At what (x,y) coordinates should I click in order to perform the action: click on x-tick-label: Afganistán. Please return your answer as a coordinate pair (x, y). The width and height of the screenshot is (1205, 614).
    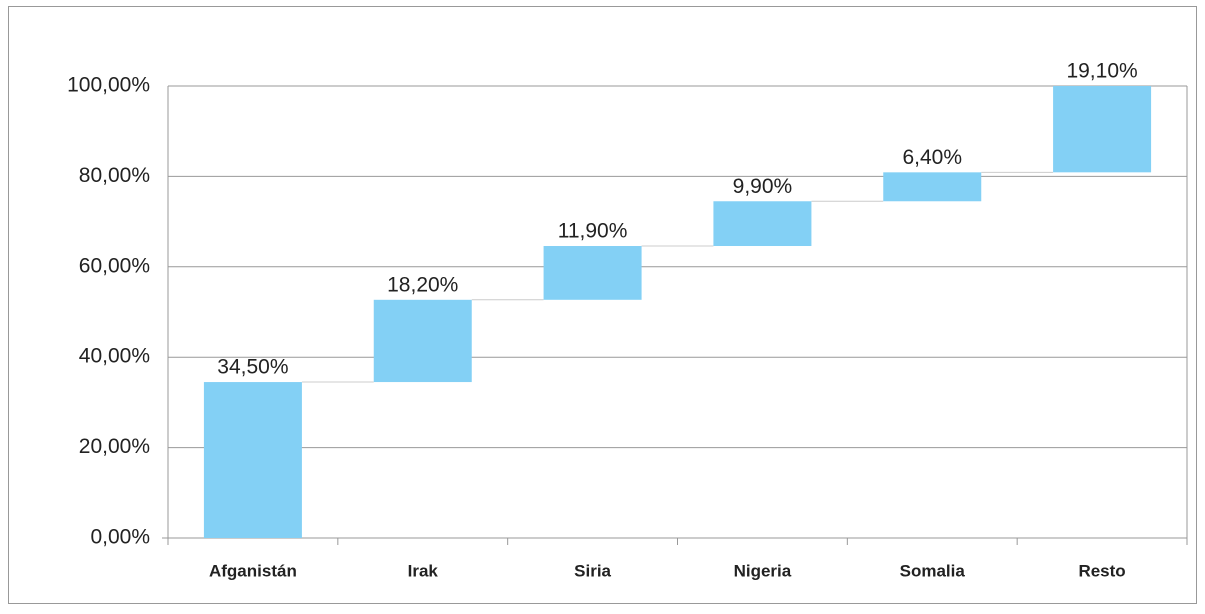
    Looking at the image, I should click on (253, 570).